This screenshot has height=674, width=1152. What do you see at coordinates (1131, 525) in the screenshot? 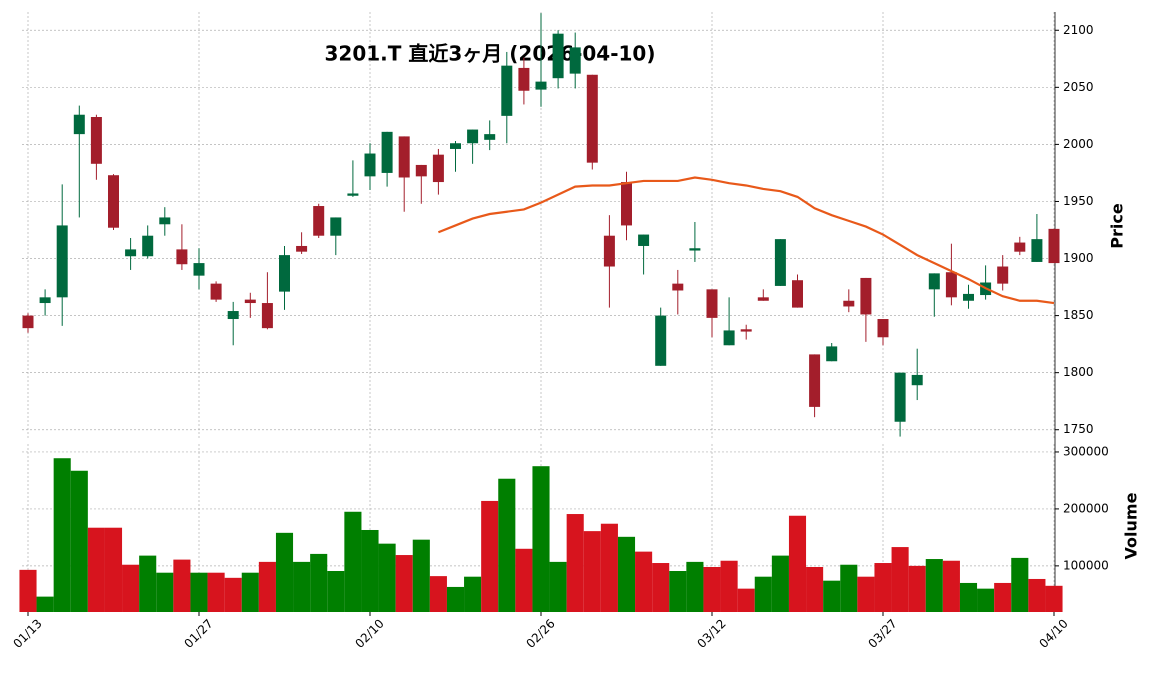
I see `volume-axis-label: Volume` at bounding box center [1131, 525].